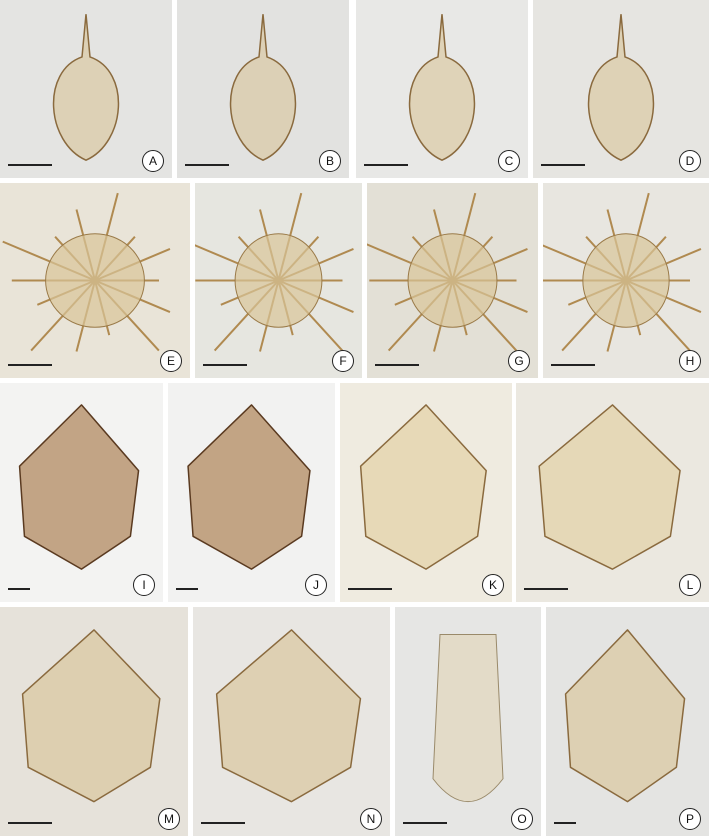 This screenshot has height=836, width=709. Describe the element at coordinates (690, 361) in the screenshot. I see `panel-label: H` at that location.